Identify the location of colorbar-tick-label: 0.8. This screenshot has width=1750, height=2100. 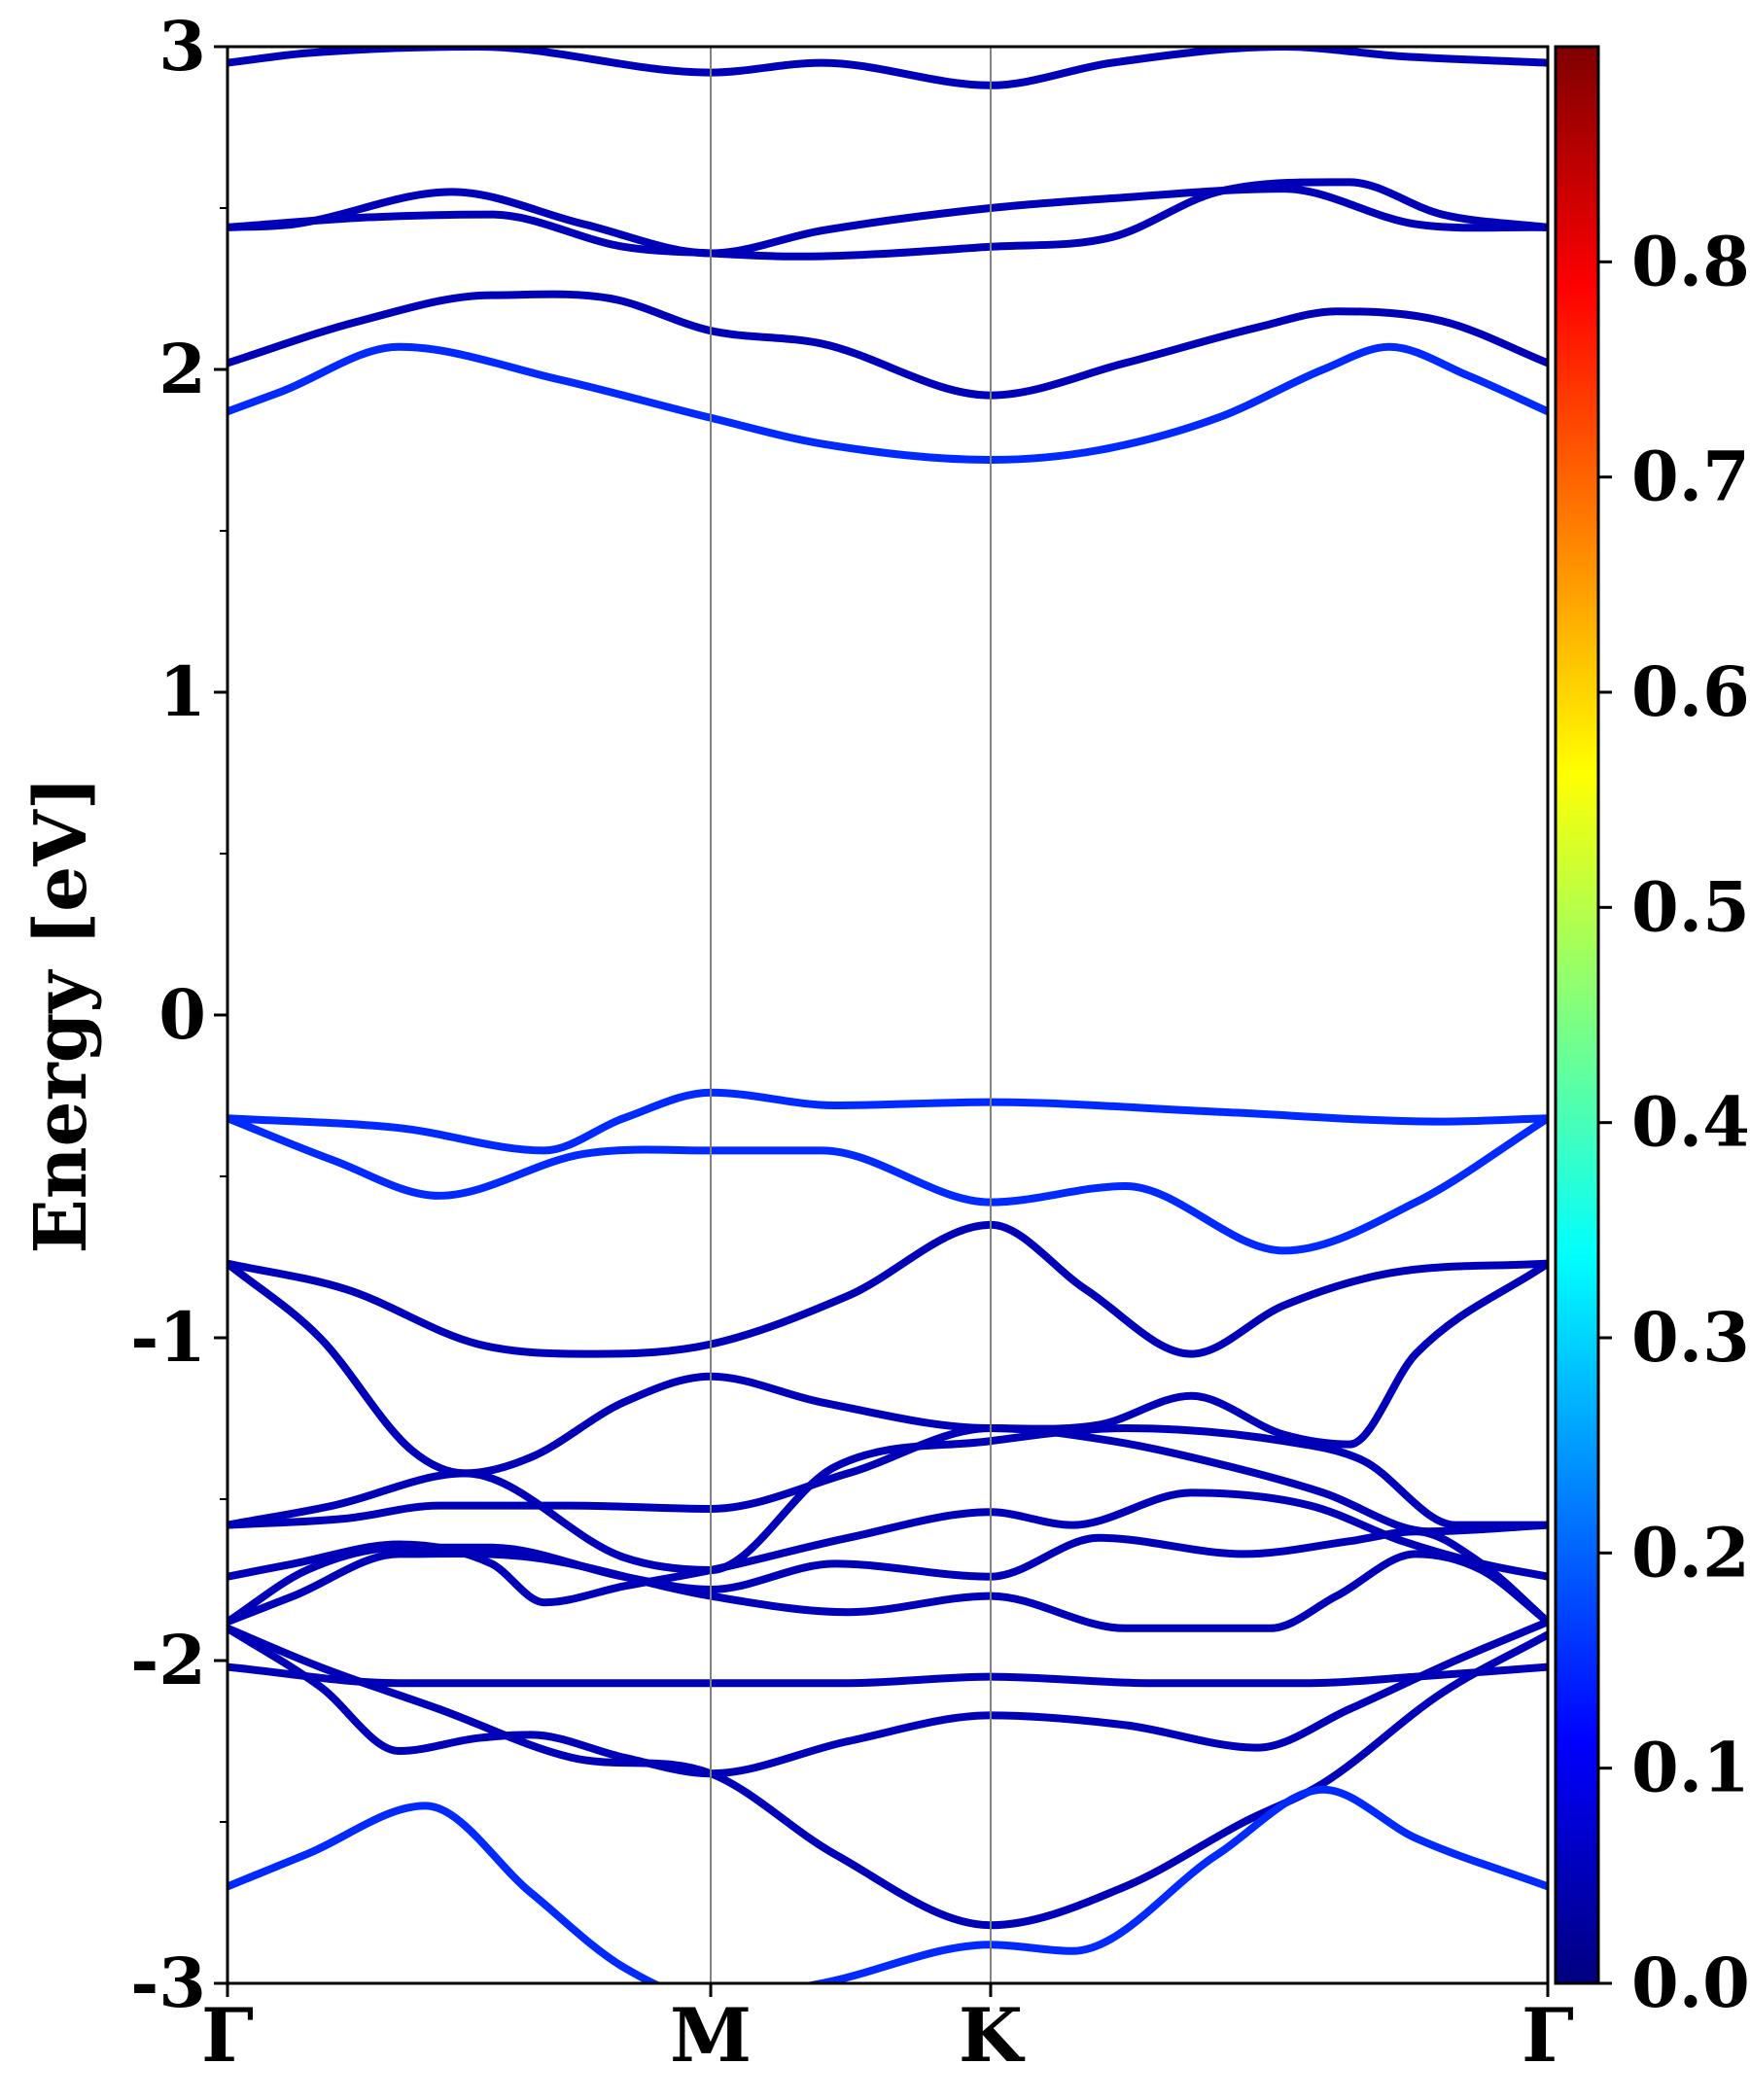
(1690, 261).